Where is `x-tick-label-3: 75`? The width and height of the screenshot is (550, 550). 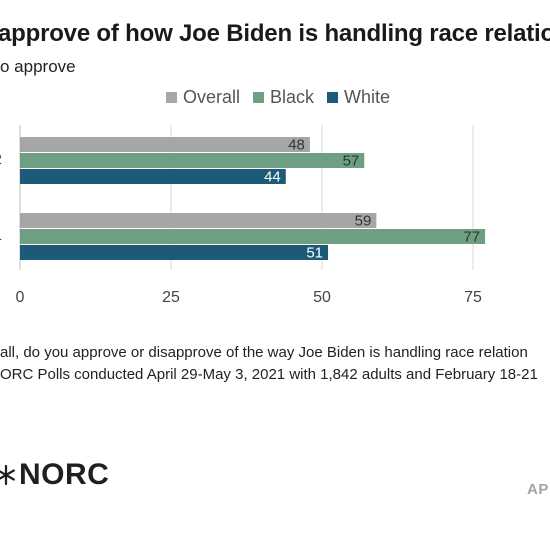 x-tick-label-3: 75 is located at coordinates (473, 297).